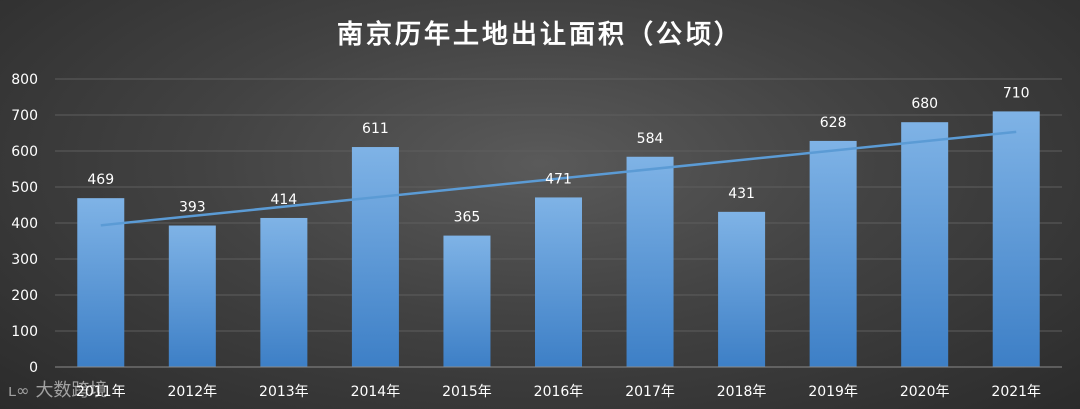  What do you see at coordinates (1016, 392) in the screenshot?
I see `x-tick-label: 2021年` at bounding box center [1016, 392].